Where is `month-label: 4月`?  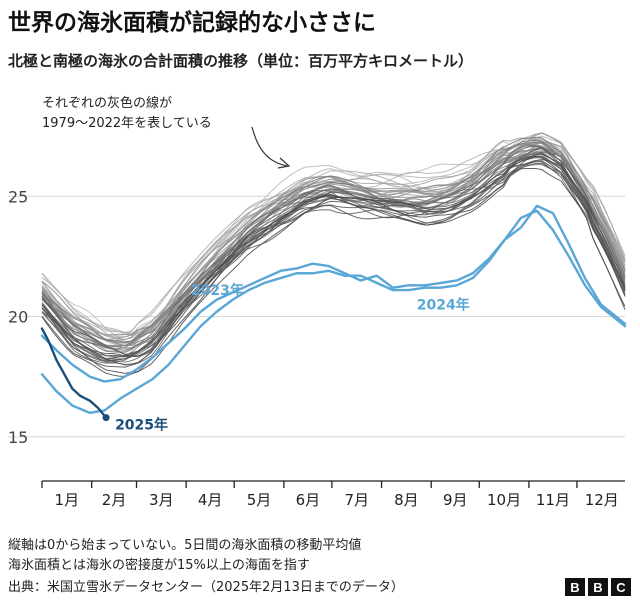 month-label: 4月 is located at coordinates (210, 500).